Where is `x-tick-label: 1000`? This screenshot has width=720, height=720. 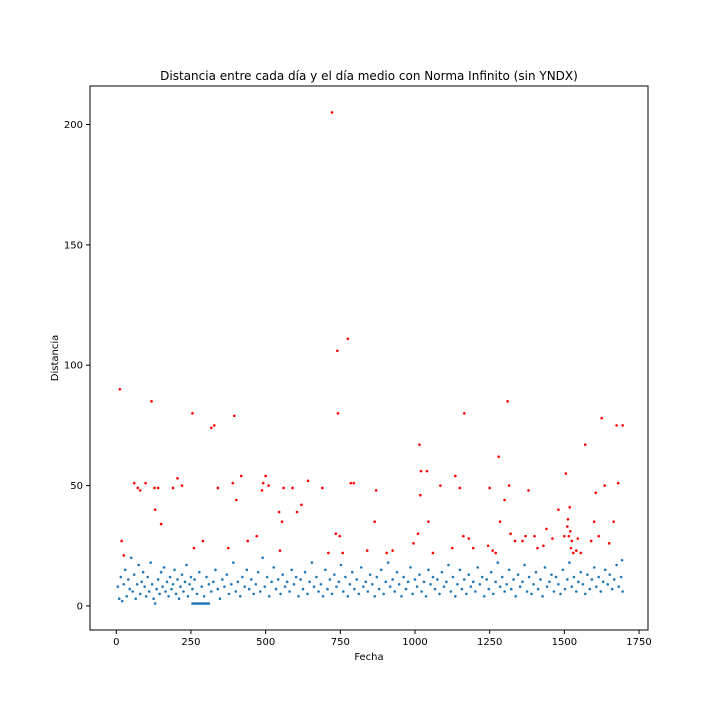
x-tick-label: 1000 is located at coordinates (414, 642).